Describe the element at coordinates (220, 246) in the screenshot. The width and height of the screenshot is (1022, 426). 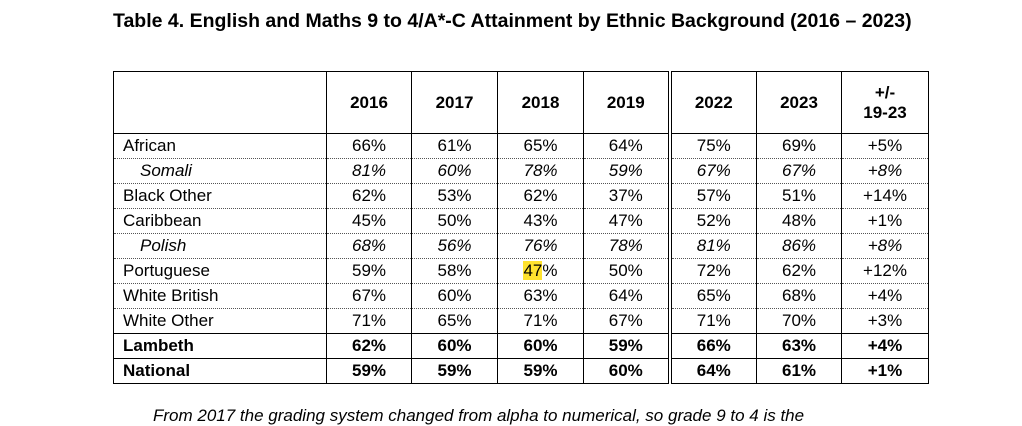
I see `row-label: Polish` at that location.